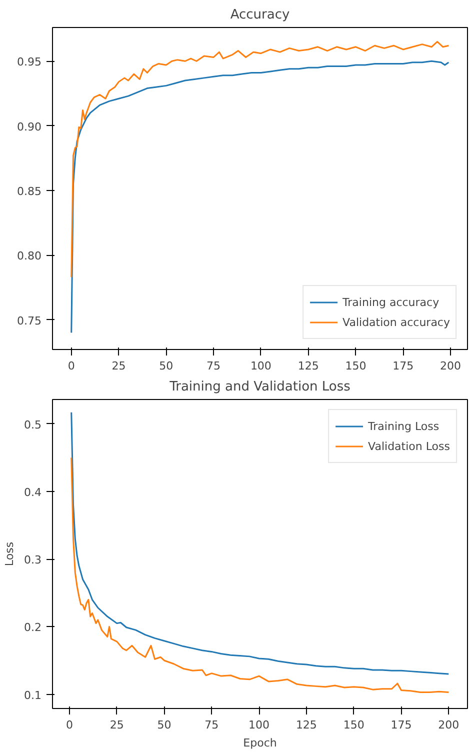 Image resolution: width=473 pixels, height=755 pixels. What do you see at coordinates (33, 492) in the screenshot?
I see `y-tick-label: 0.4` at bounding box center [33, 492].